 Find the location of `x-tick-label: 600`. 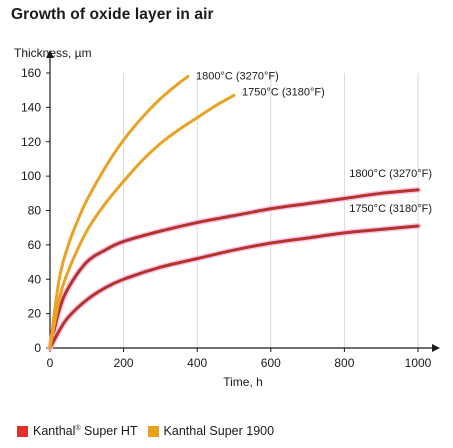

x-tick-label: 600 is located at coordinates (271, 363).